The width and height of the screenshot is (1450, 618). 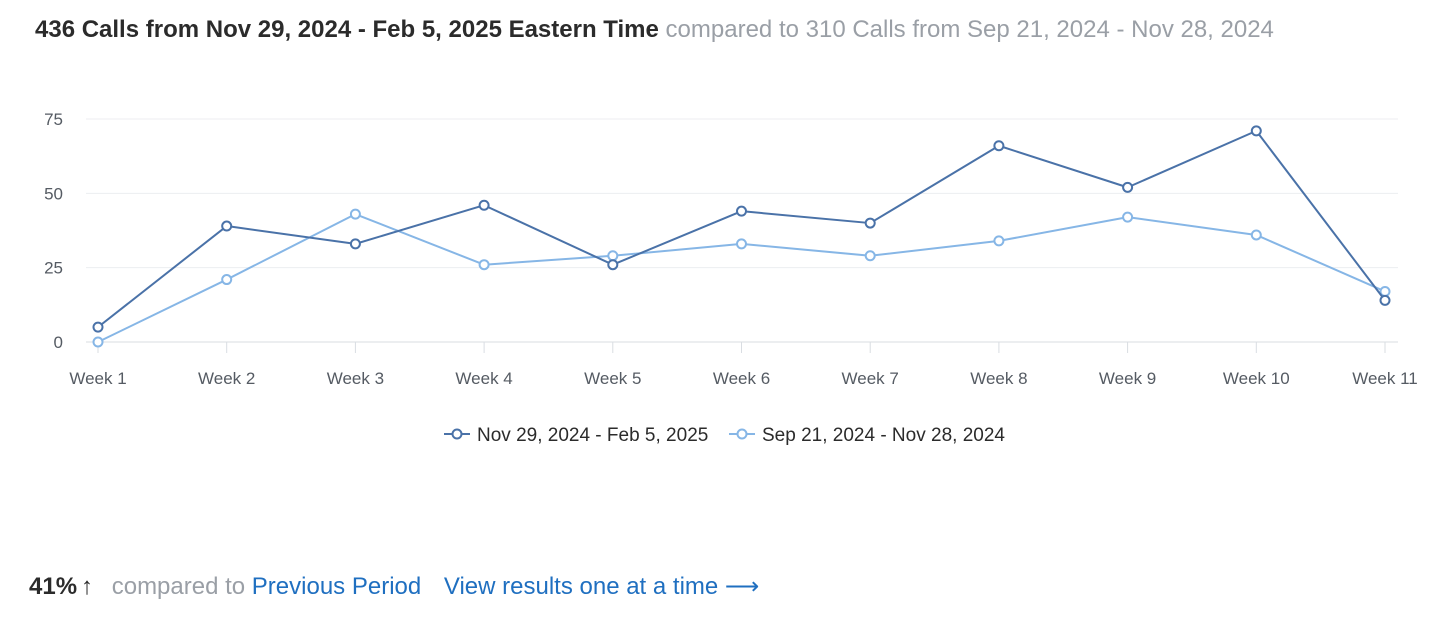 I want to click on x-tick-label: Week 2, so click(x=226, y=378).